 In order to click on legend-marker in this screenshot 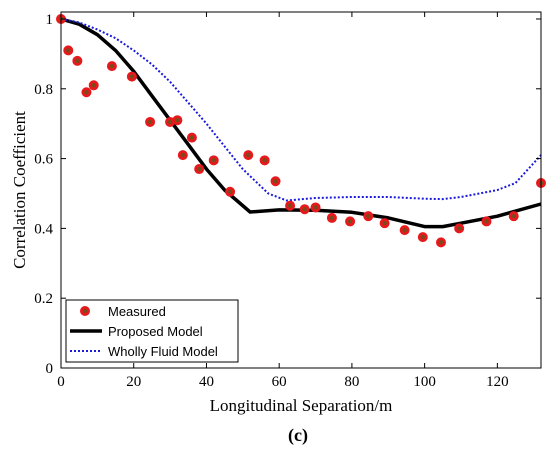, I will do `click(85, 310)`.